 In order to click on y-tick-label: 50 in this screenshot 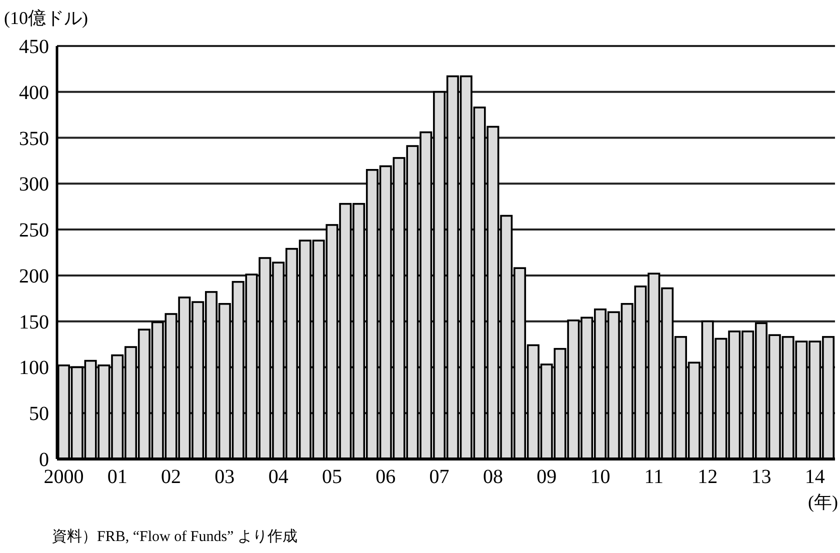, I will do `click(39, 414)`.